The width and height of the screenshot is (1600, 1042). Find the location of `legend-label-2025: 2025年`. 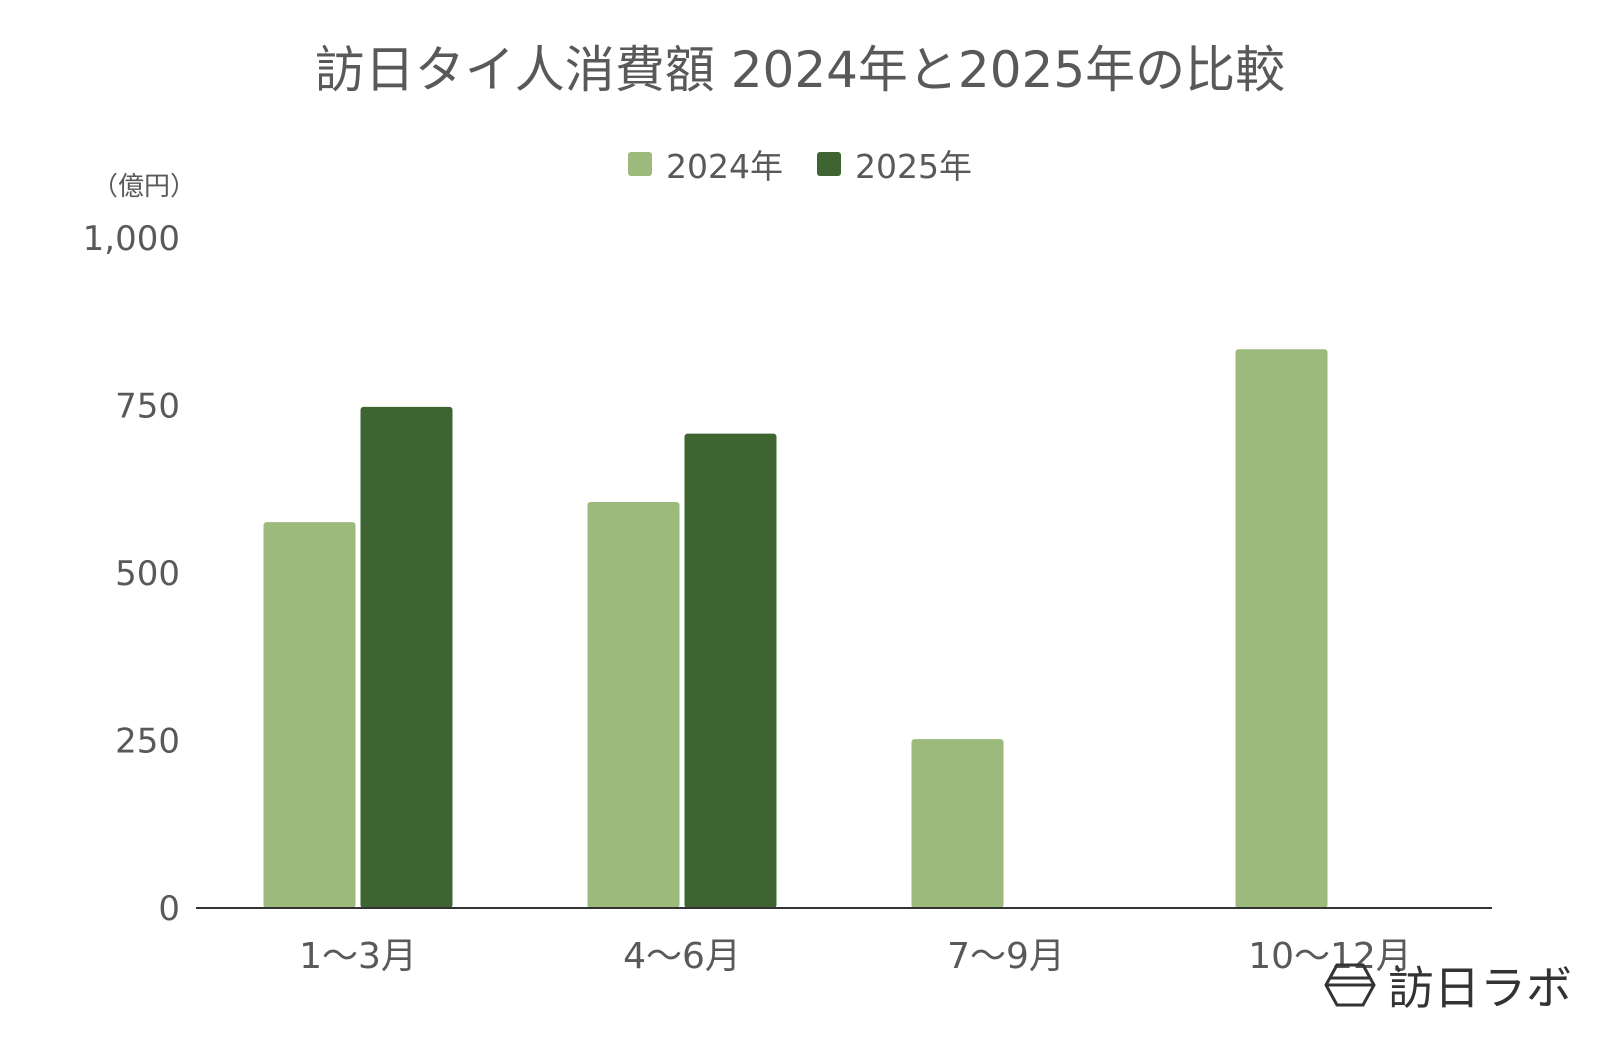

legend-label-2025: 2025年 is located at coordinates (913, 166).